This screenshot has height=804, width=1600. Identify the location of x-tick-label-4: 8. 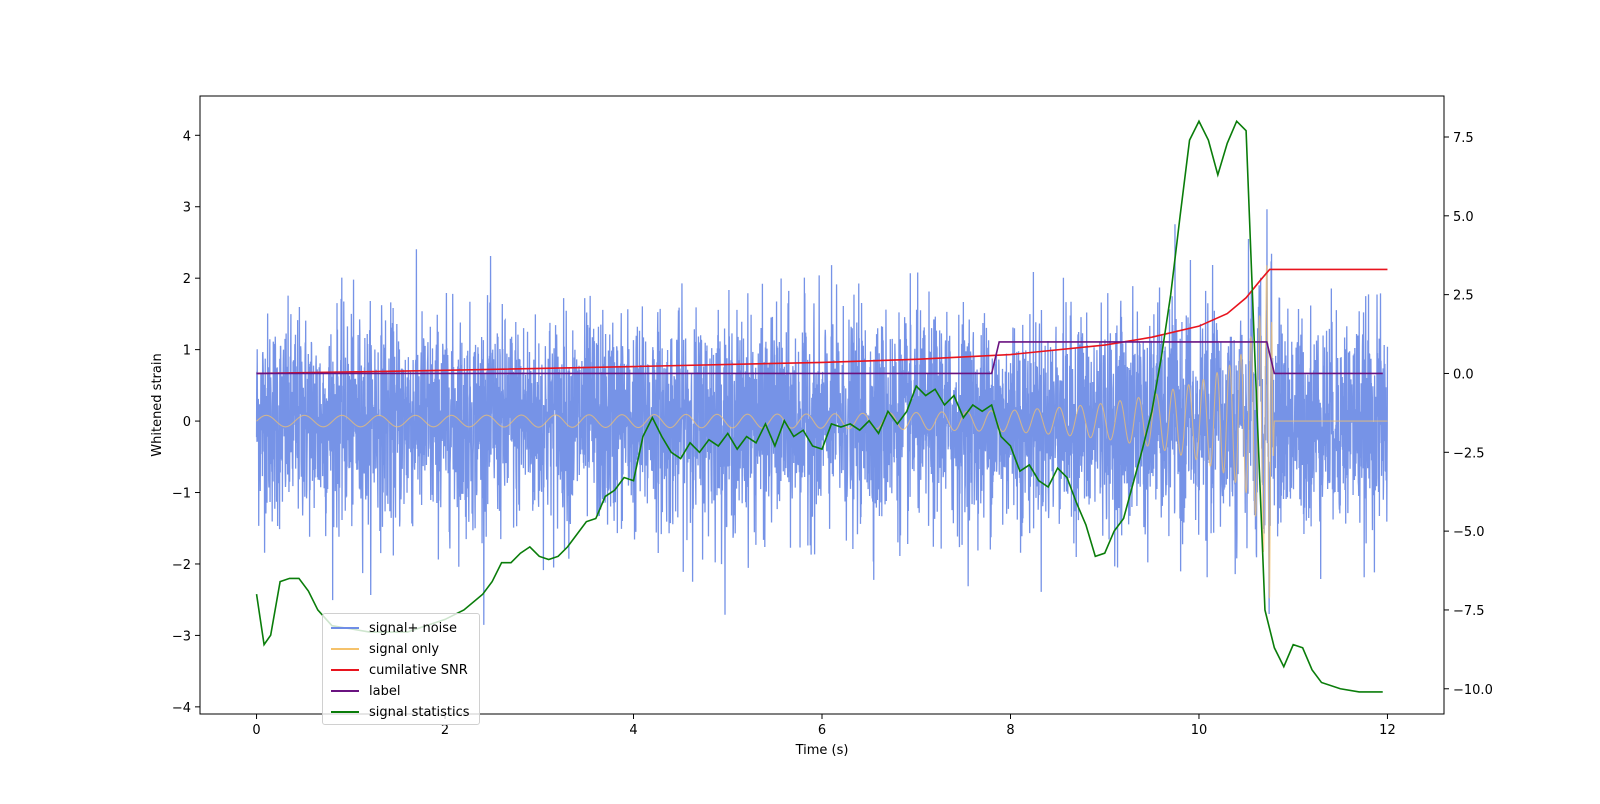
(1010, 730).